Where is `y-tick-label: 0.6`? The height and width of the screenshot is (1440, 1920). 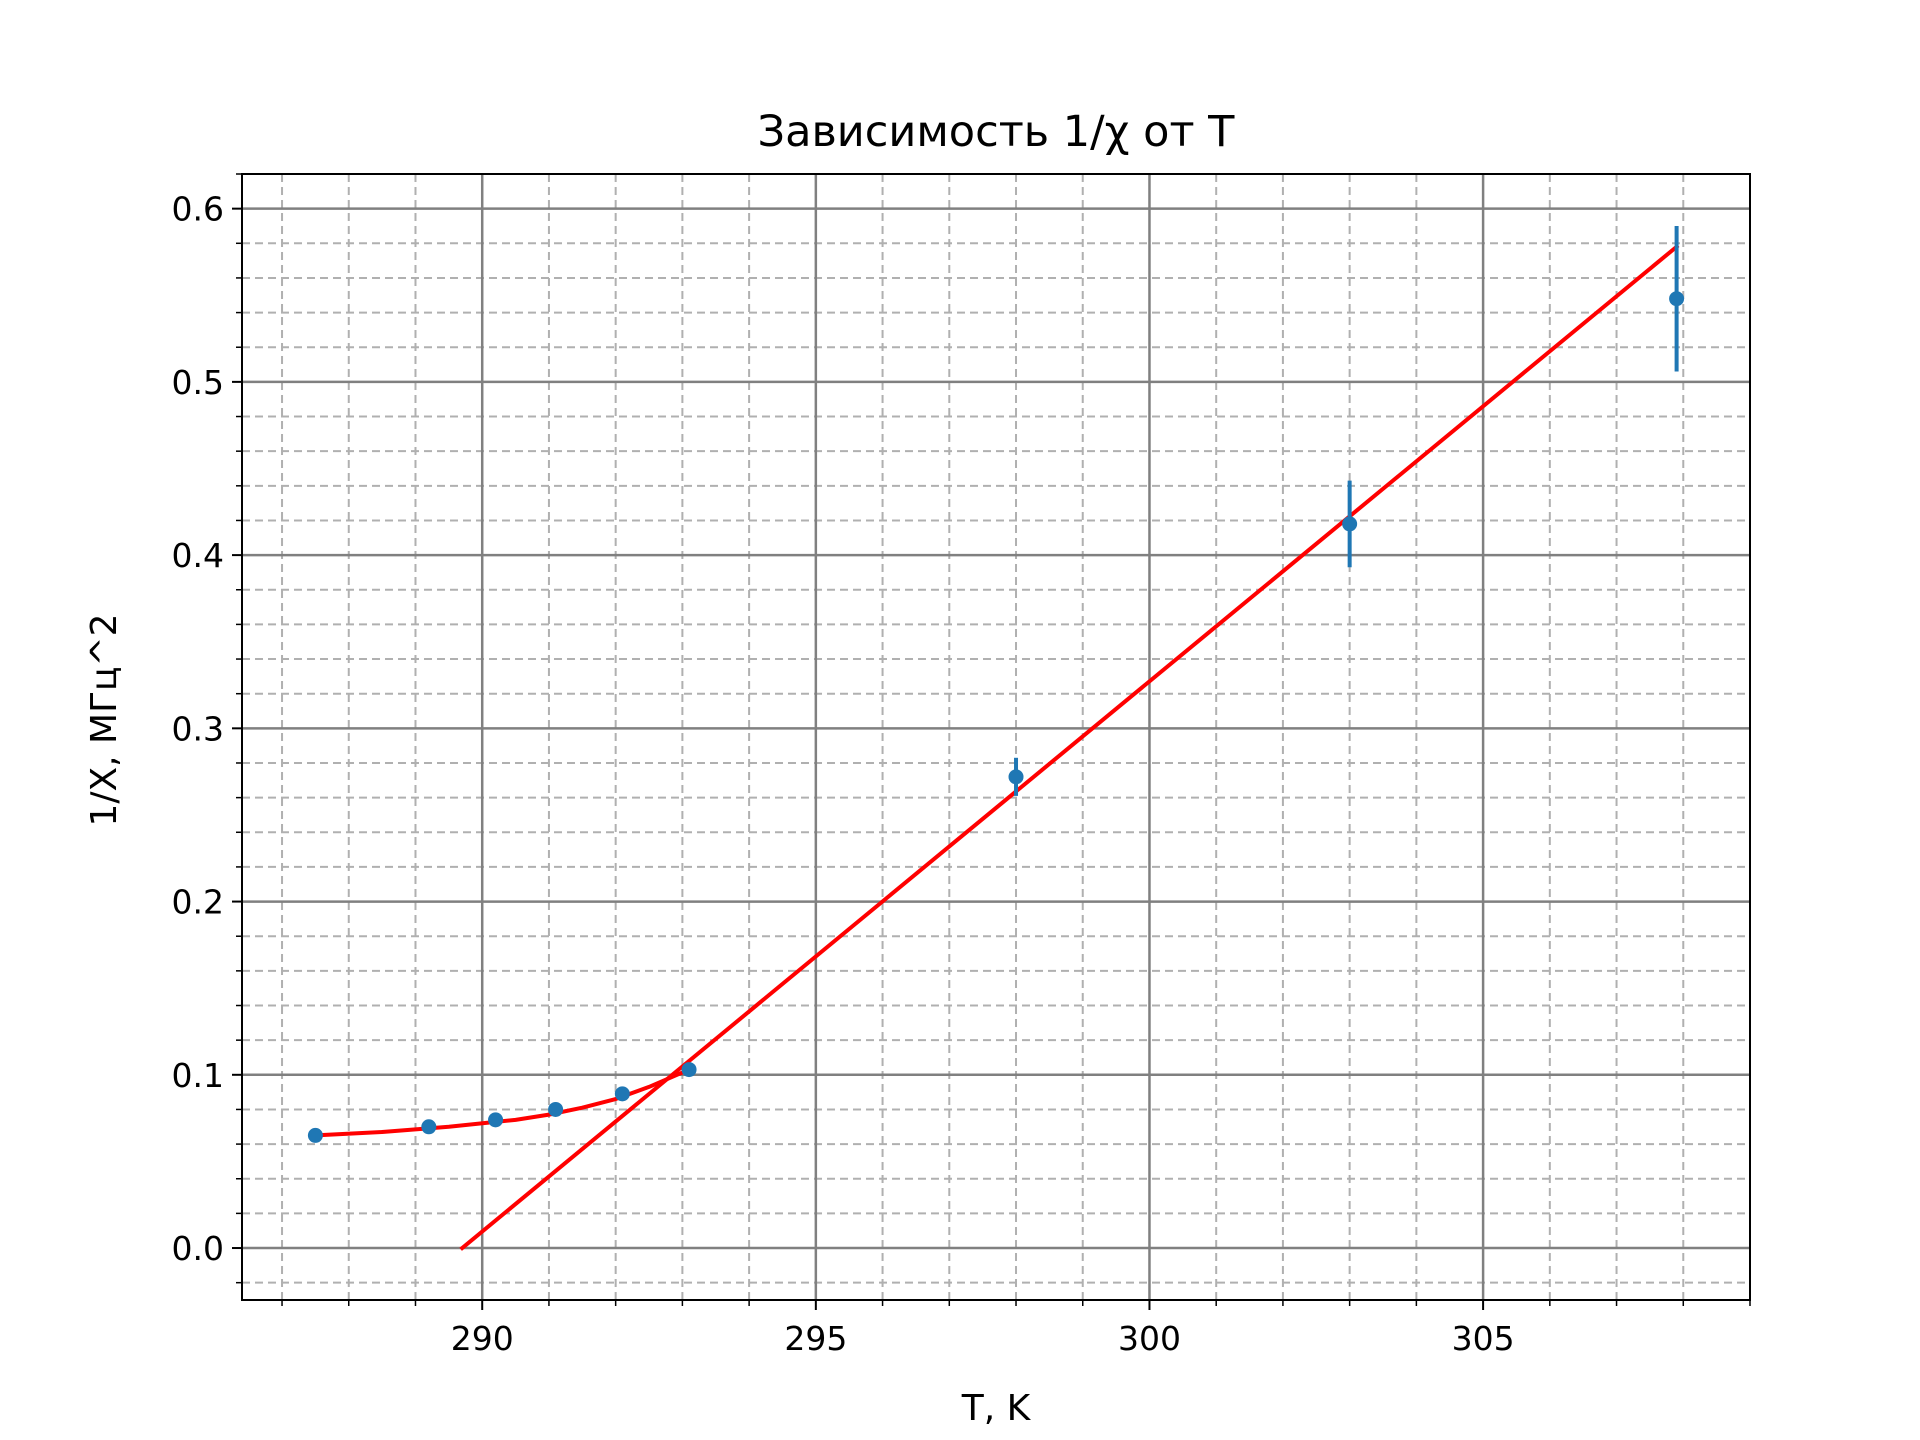 y-tick-label: 0.6 is located at coordinates (198, 209).